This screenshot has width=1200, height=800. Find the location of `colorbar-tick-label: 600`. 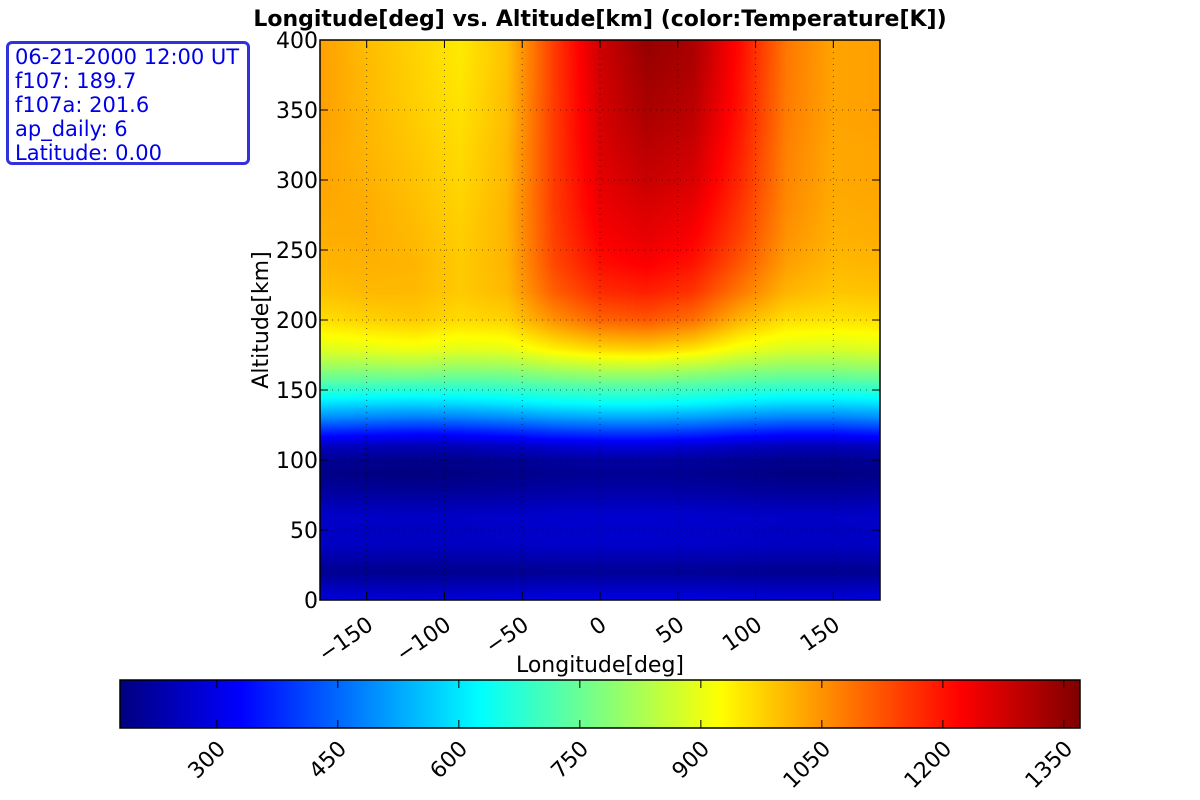

colorbar-tick-label: 600 is located at coordinates (449, 760).